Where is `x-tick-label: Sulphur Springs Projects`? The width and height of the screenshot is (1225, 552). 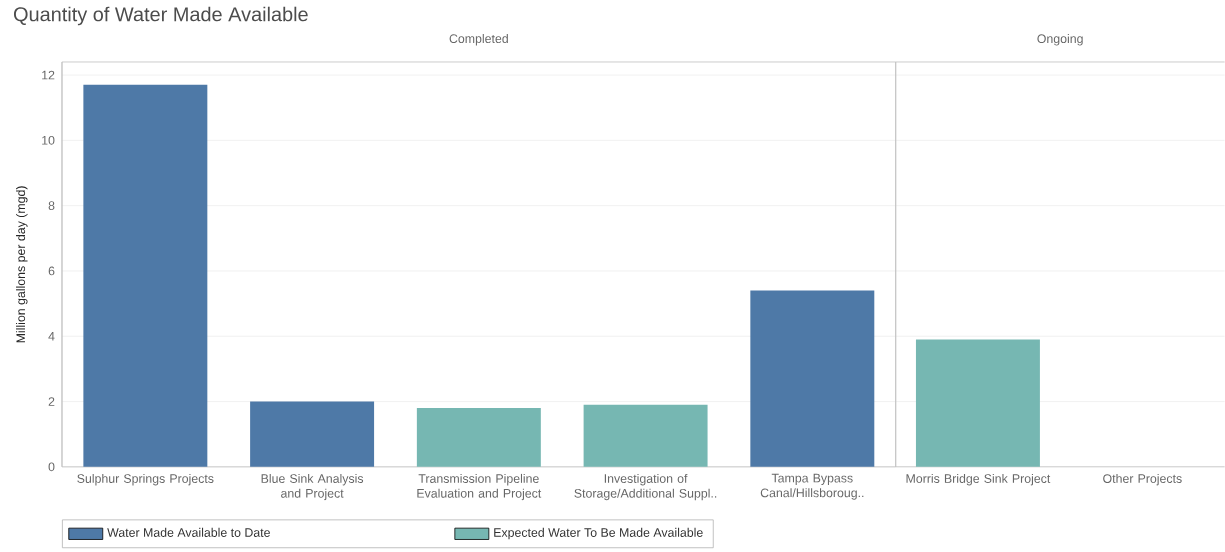
x-tick-label: Sulphur Springs Projects is located at coordinates (145, 479).